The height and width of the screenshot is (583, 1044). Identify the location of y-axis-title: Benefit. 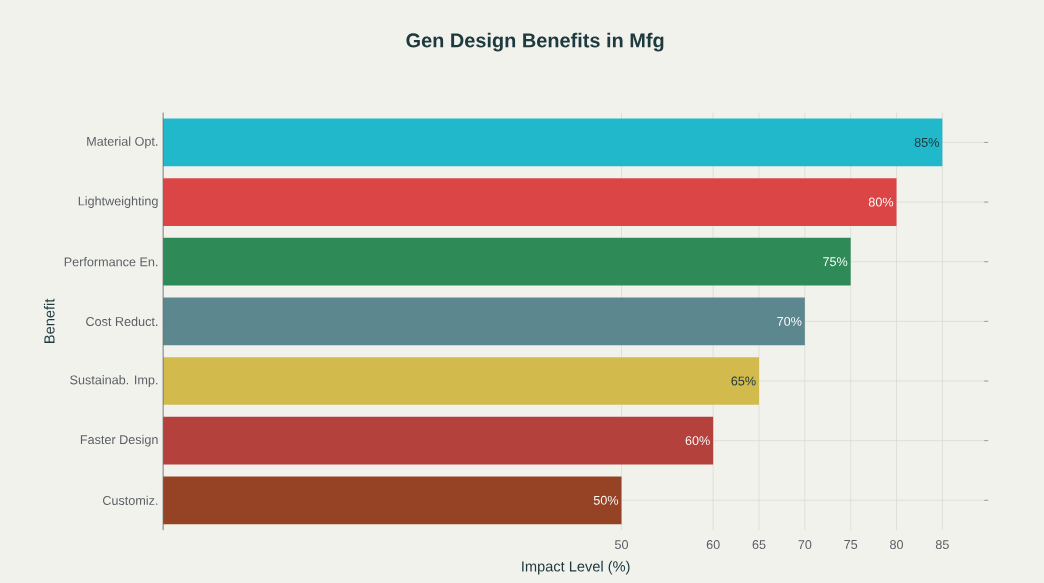
(49, 320).